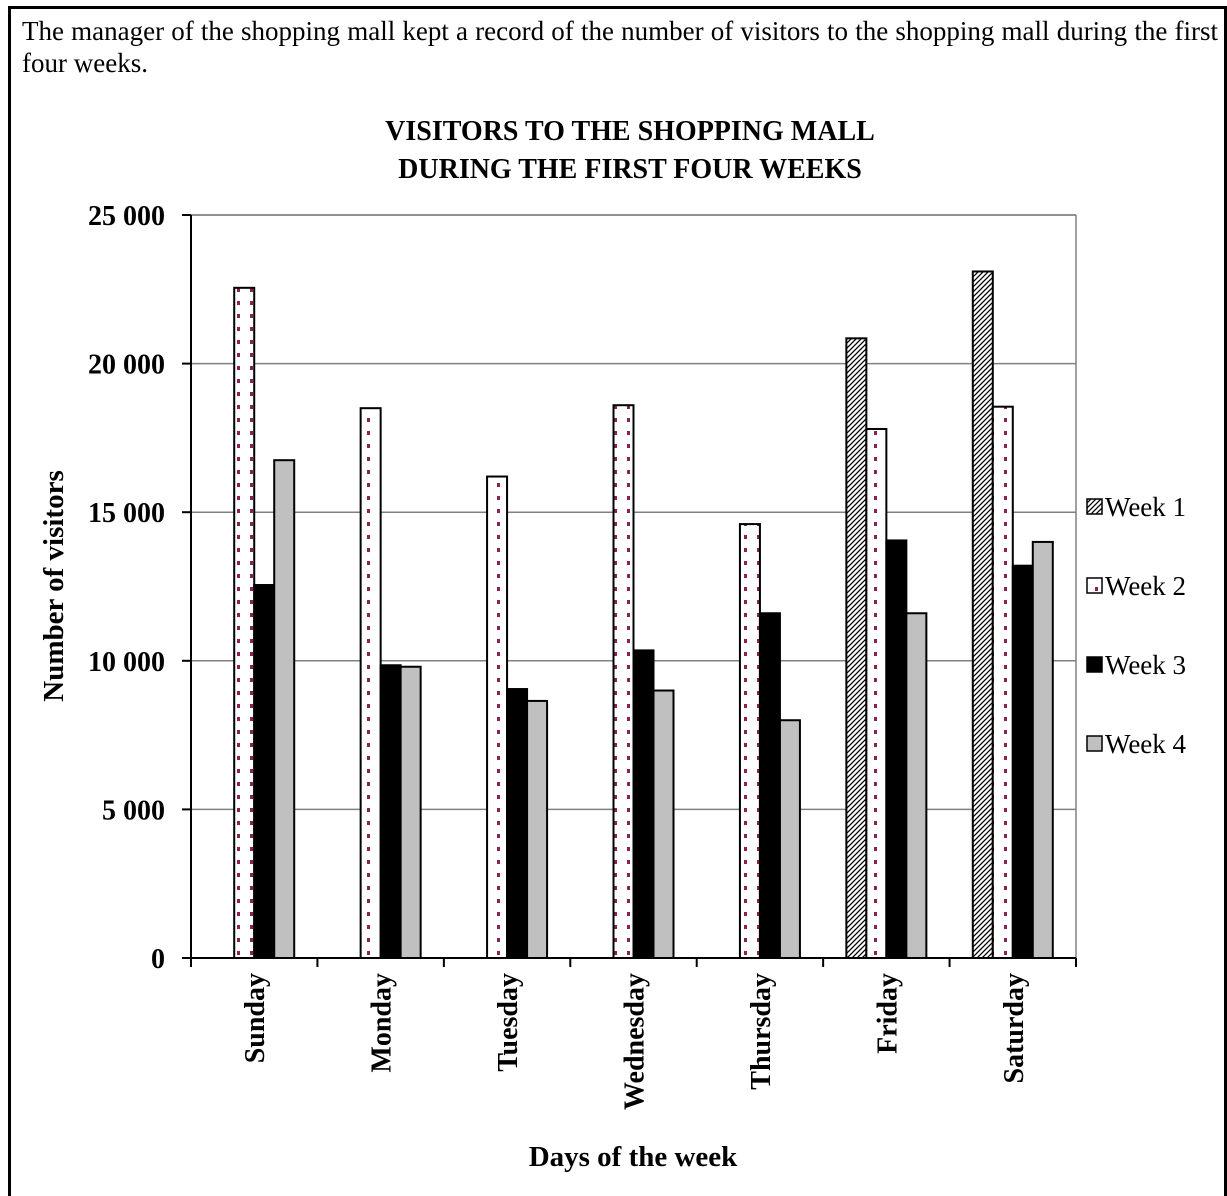  Describe the element at coordinates (876, 693) in the screenshot. I see `bar-week-2-friday` at that location.